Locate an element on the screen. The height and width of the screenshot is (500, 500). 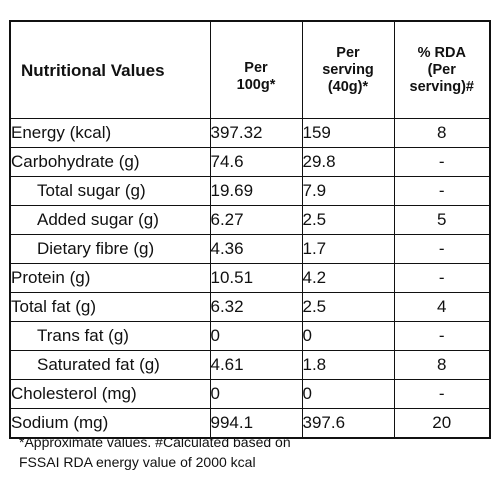
header-per-serving-line3: (40g)* is located at coordinates (348, 86).